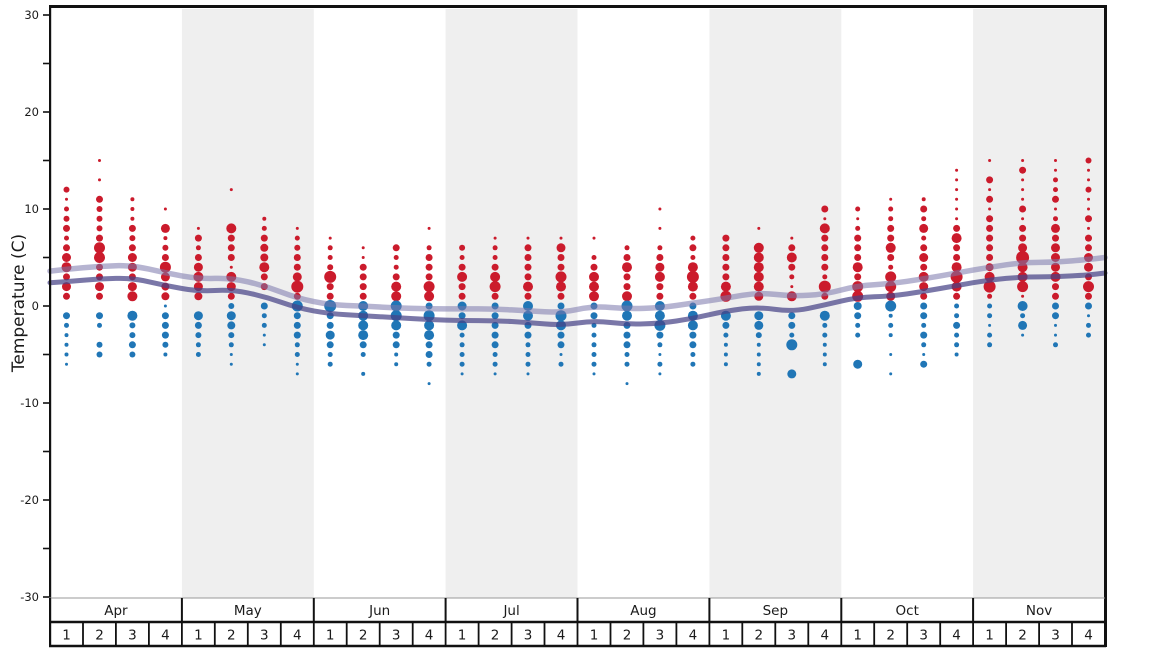  I want to click on plot-right-border, so click(1105, 326).